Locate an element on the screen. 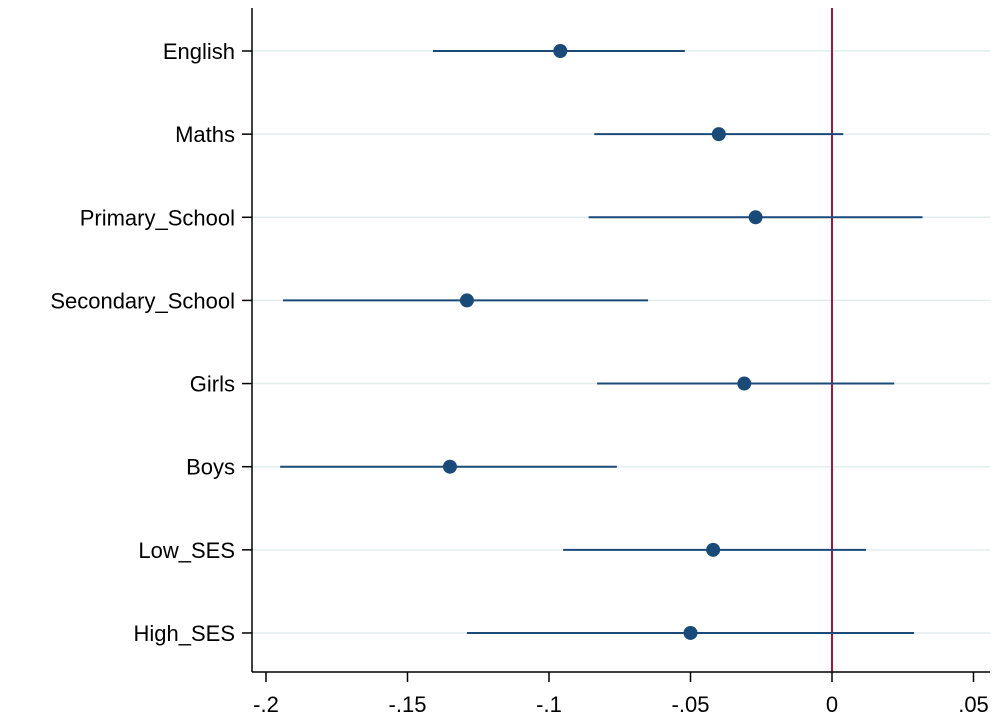  category-label: High_SES is located at coordinates (184, 633).